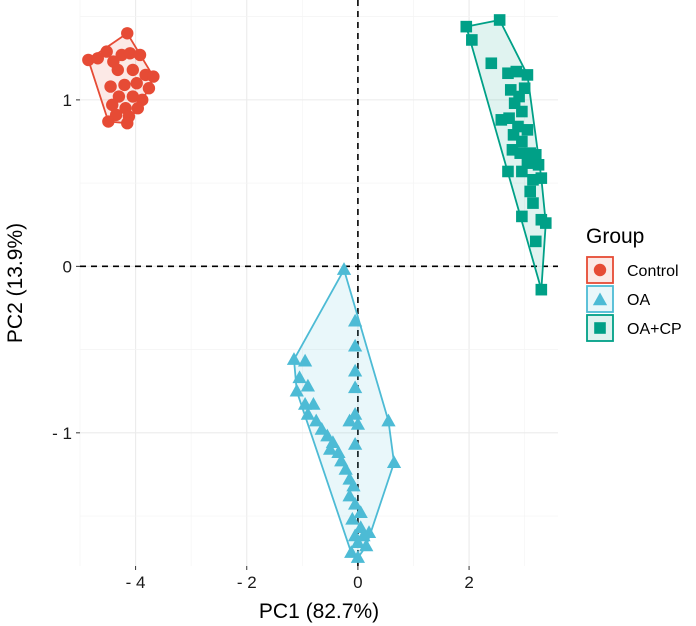  What do you see at coordinates (357, 582) in the screenshot?
I see `x-tick-label: 0` at bounding box center [357, 582].